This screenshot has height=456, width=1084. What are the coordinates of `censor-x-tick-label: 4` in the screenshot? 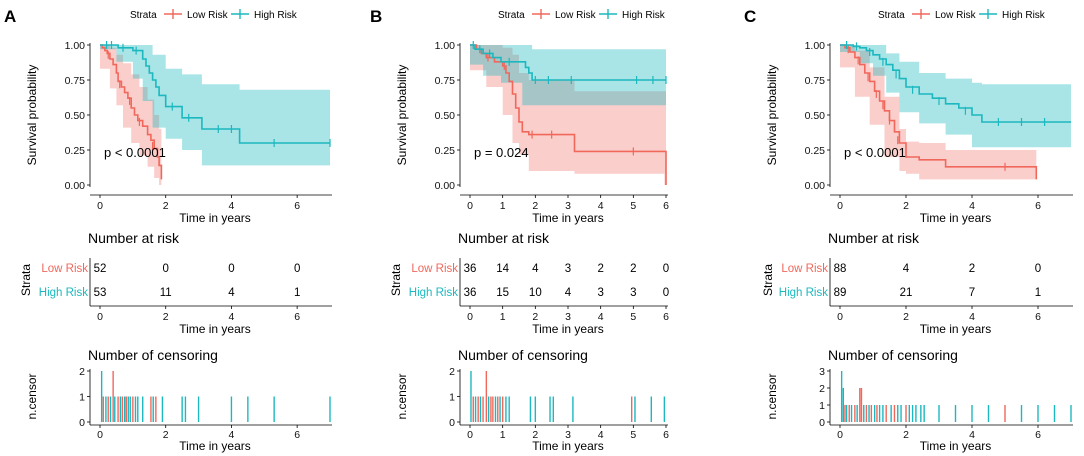 It's located at (601, 435).